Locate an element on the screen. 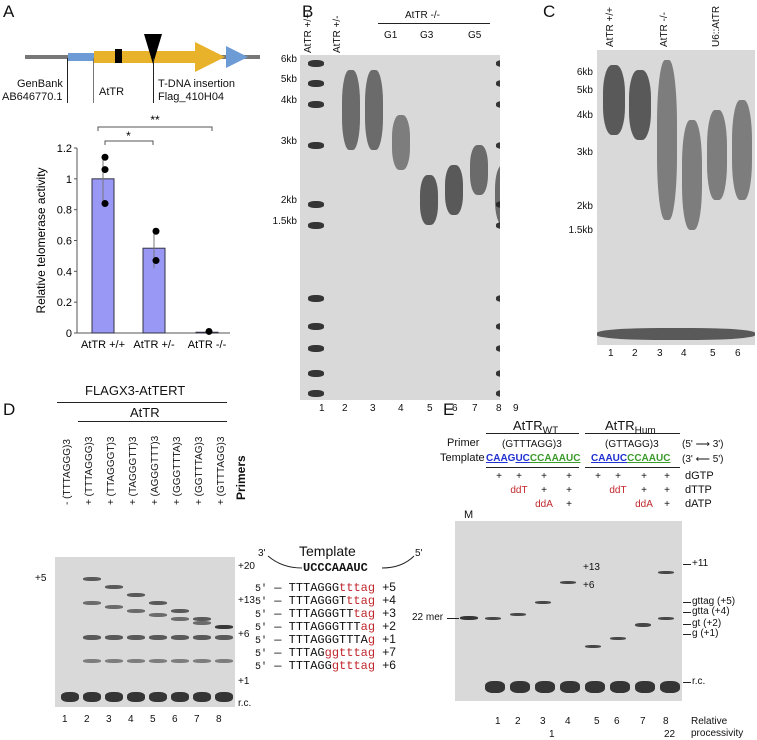  size-marker: 1.5kb is located at coordinates (580, 230).